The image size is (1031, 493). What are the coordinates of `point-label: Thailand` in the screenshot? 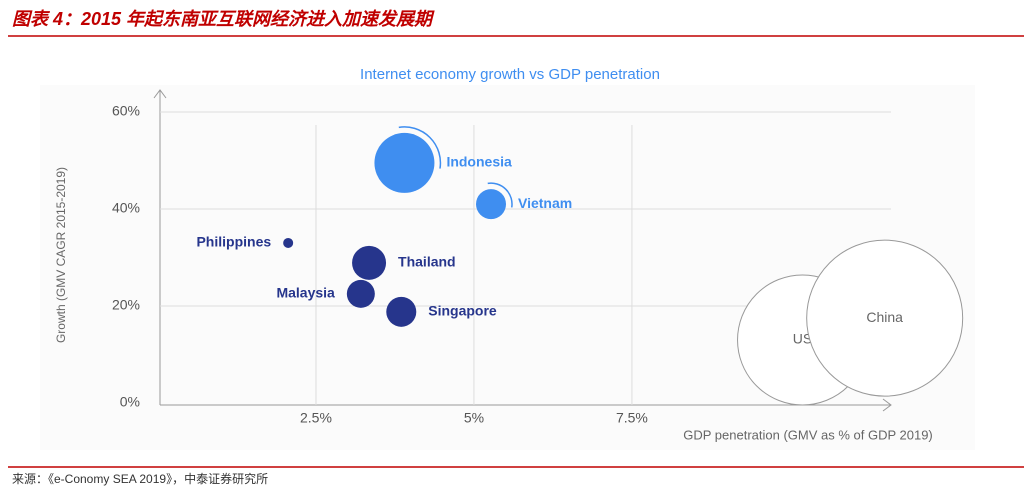 It's located at (427, 262).